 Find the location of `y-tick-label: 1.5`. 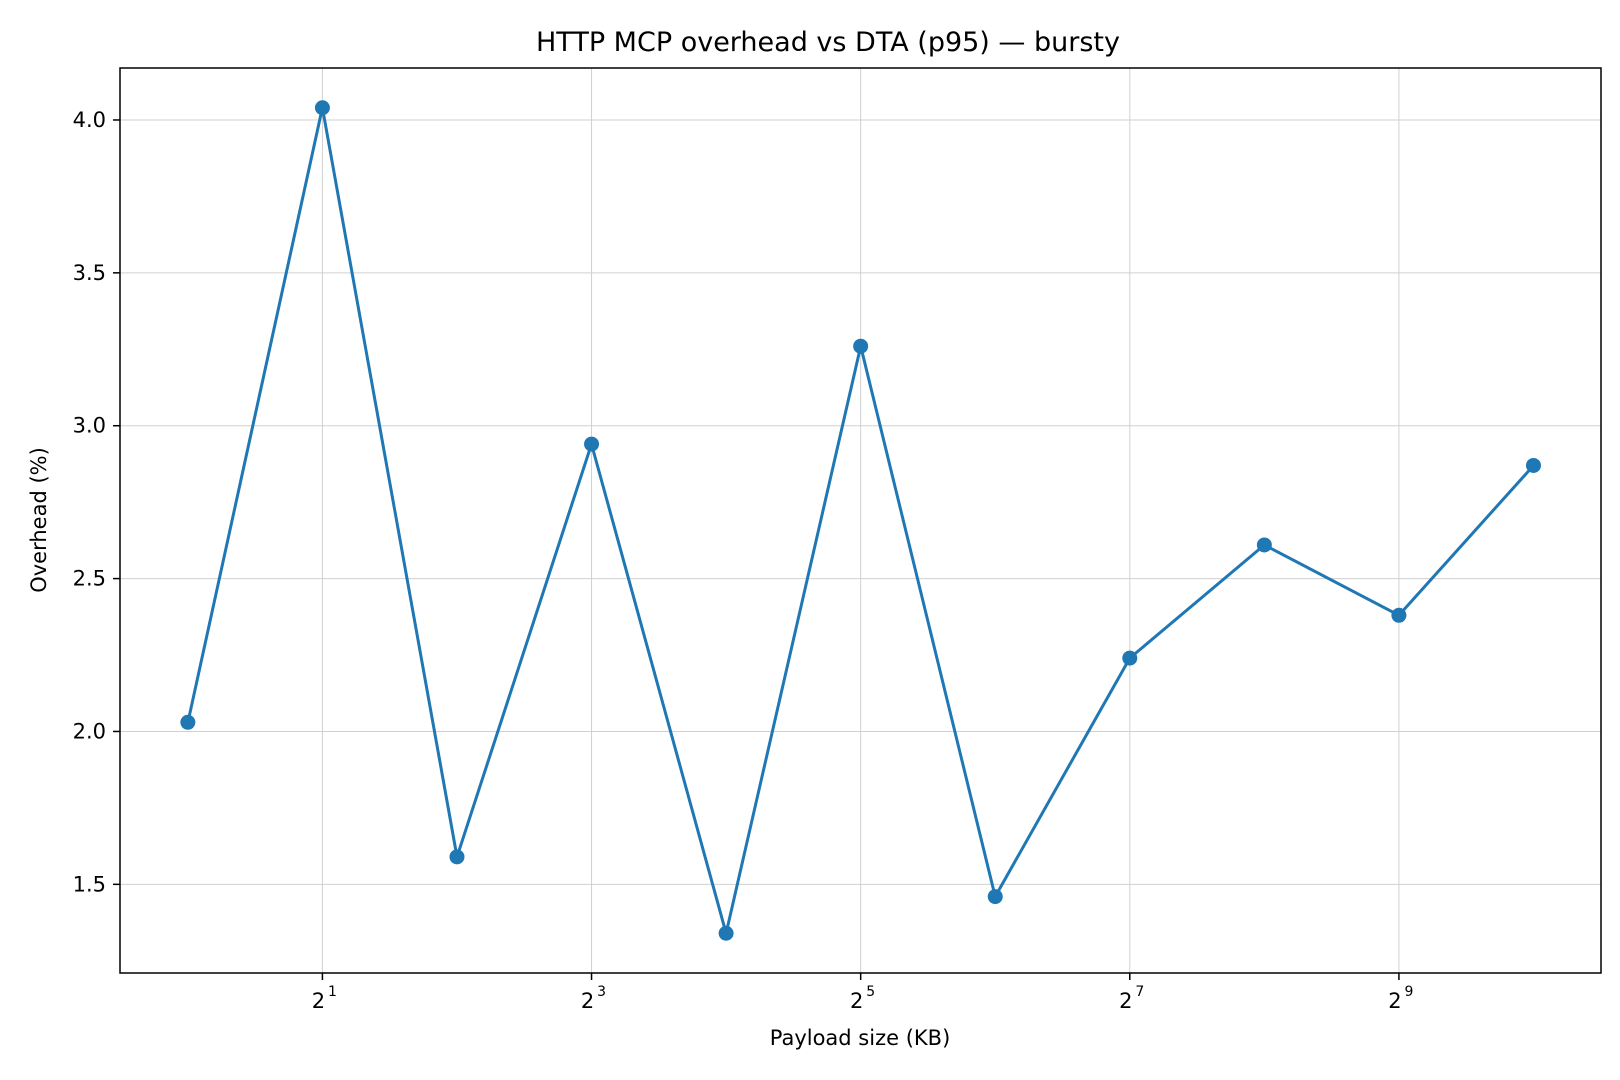

y-tick-label: 1.5 is located at coordinates (89, 884).